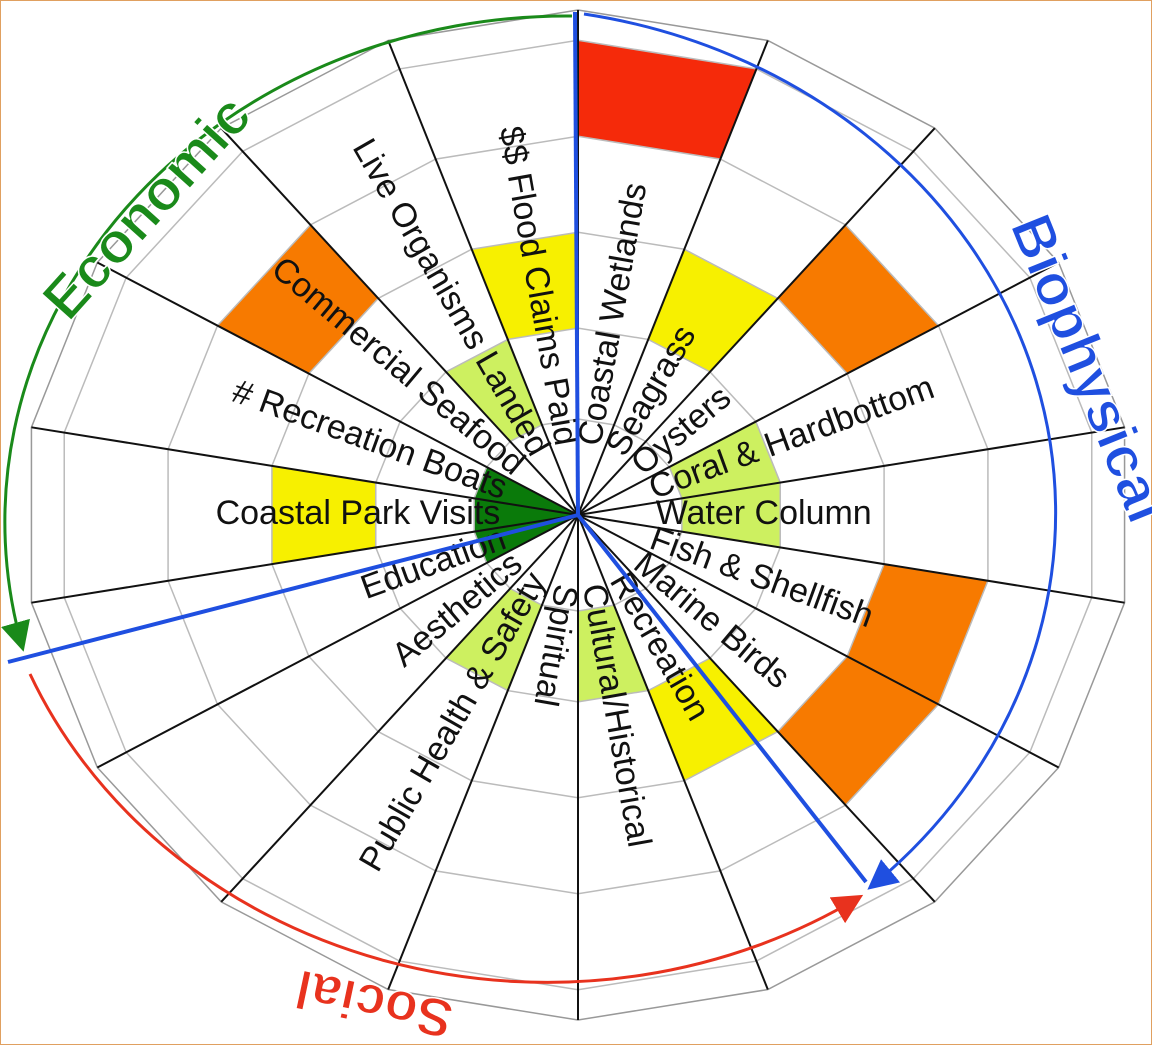  I want to click on sector-label: Water Column, so click(764, 513).